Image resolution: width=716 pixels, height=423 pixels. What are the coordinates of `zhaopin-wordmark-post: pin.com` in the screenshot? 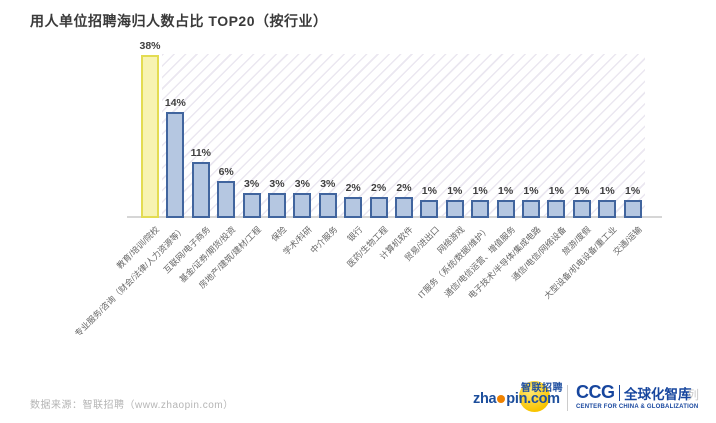 It's located at (533, 399).